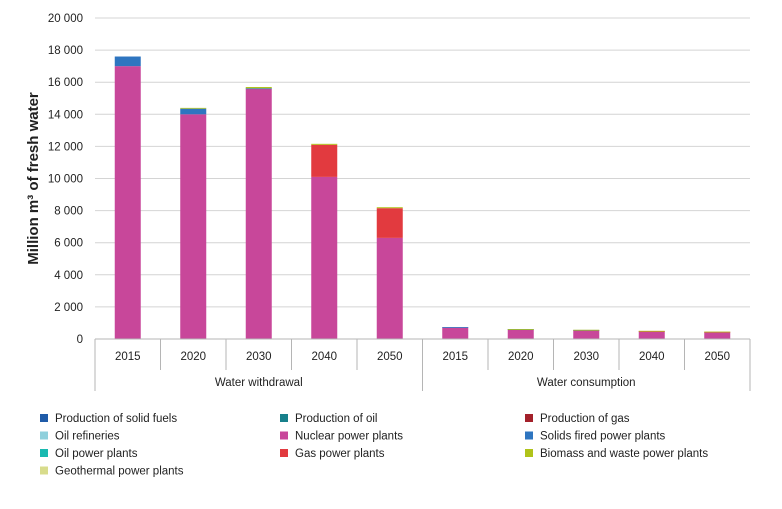 The height and width of the screenshot is (509, 782). I want to click on legend-label: Oil power plants, so click(96, 454).